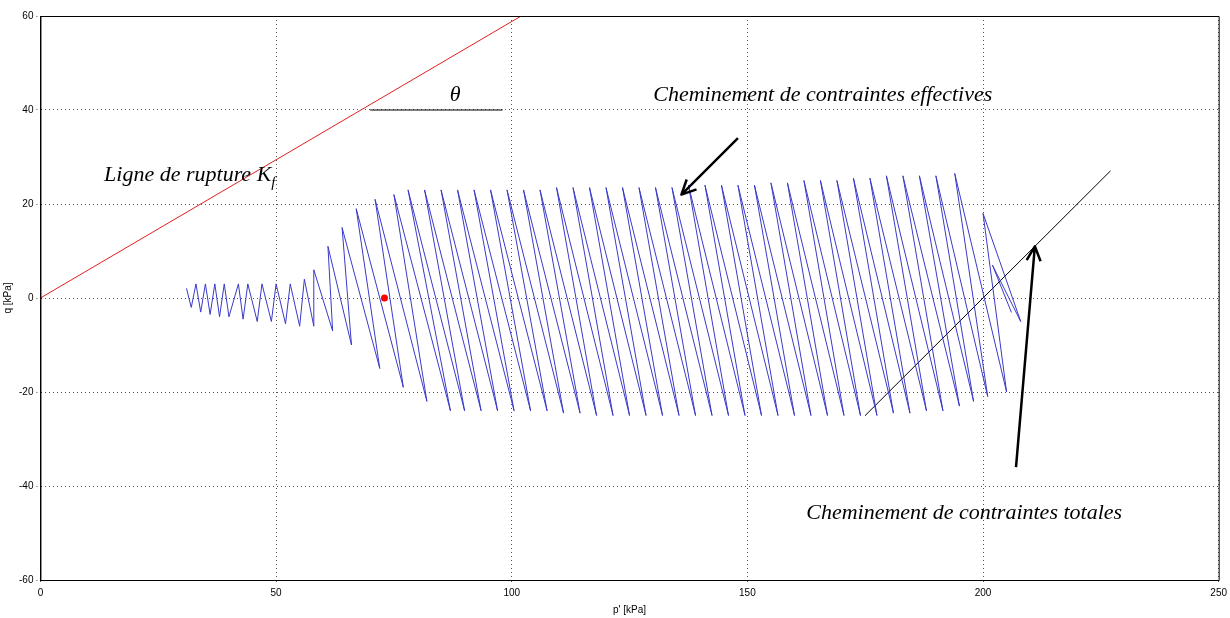  What do you see at coordinates (26, 485) in the screenshot?
I see `y-tick-label: -40` at bounding box center [26, 485].